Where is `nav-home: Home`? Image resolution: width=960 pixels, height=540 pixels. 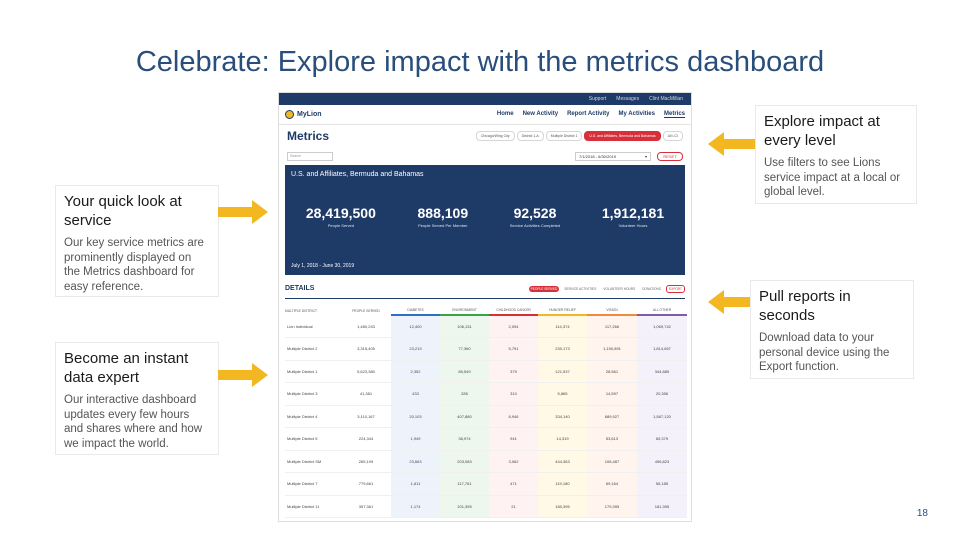 nav-home: Home is located at coordinates (505, 114).